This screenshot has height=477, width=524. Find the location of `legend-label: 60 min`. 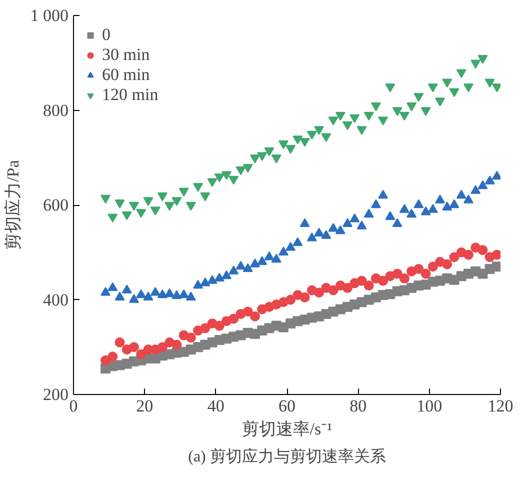

legend-label: 60 min is located at coordinates (126, 75).